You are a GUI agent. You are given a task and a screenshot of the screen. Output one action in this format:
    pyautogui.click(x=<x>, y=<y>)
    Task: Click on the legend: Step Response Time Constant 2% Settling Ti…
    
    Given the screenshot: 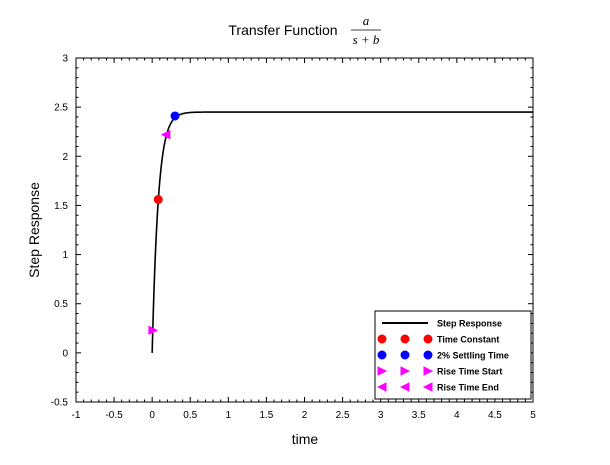 What is the action you would take?
    pyautogui.click(x=453, y=355)
    